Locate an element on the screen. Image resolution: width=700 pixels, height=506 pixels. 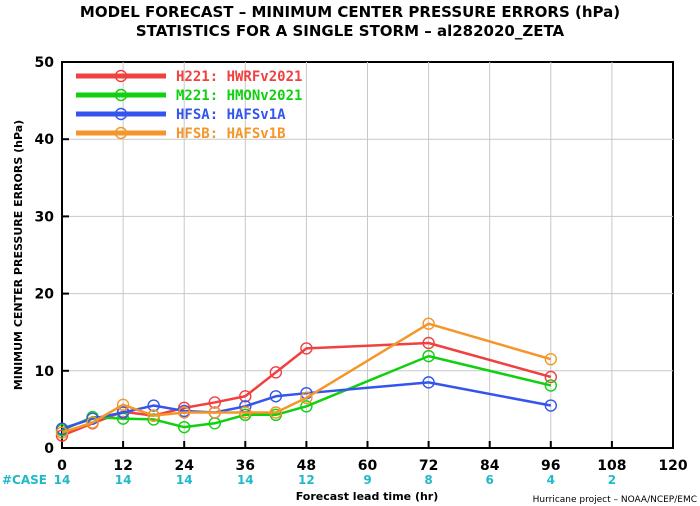
x-tick-label: 72 is located at coordinates (428, 466).